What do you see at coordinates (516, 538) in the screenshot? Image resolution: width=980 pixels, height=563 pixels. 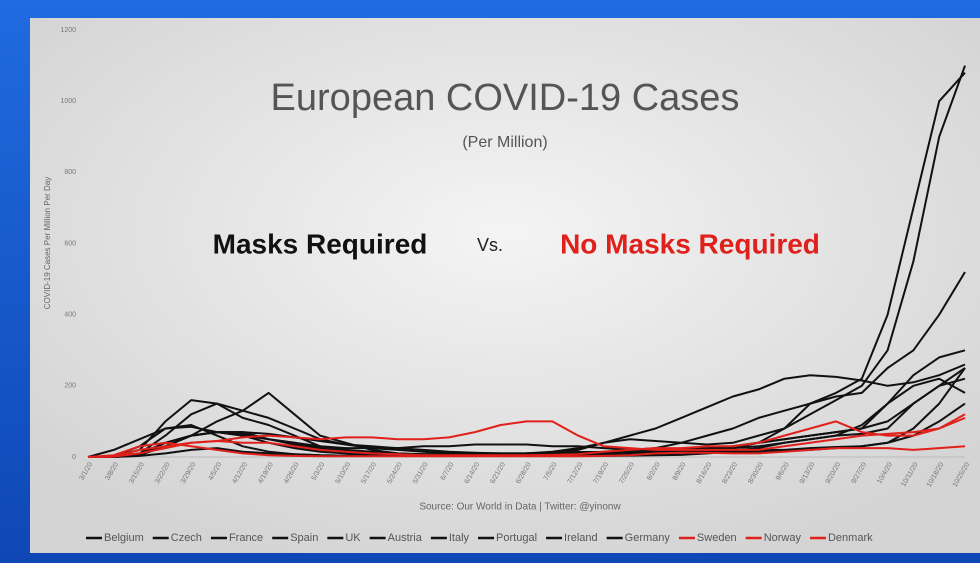 I see `legend-label: Portugal` at bounding box center [516, 538].